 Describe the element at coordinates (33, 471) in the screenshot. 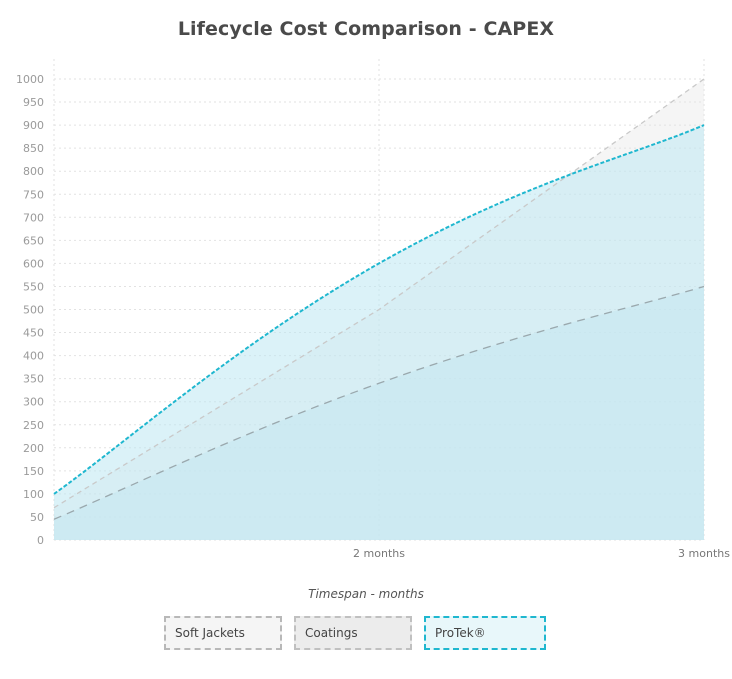

I see `y-tick-label: 150` at that location.